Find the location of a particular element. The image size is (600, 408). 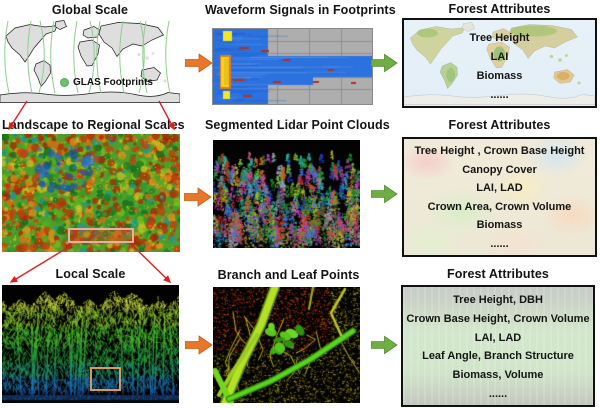

attribute-item: Biomass, Volume is located at coordinates (498, 375).